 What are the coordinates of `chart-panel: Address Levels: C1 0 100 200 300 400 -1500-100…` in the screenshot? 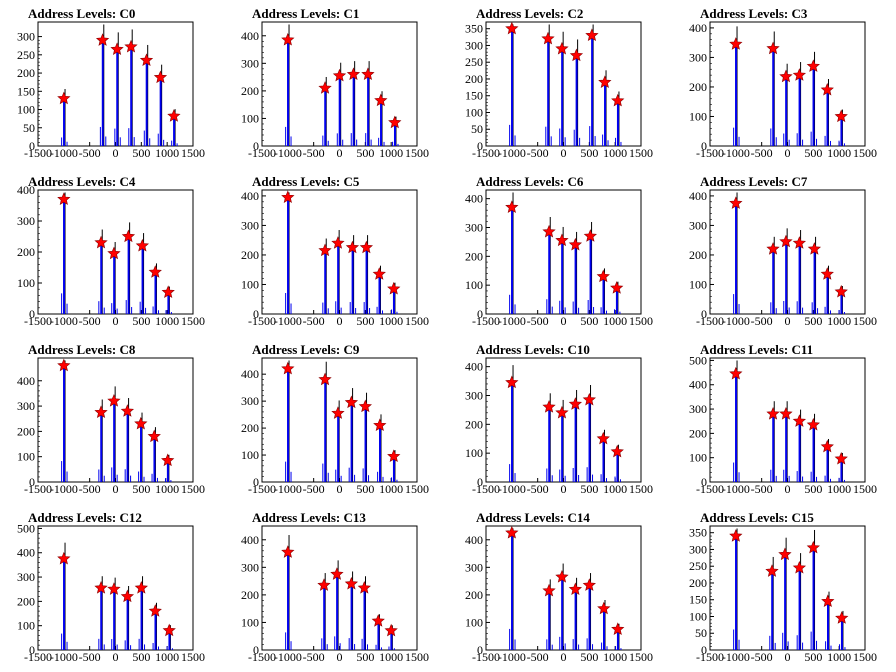 It's located at (335, 83).